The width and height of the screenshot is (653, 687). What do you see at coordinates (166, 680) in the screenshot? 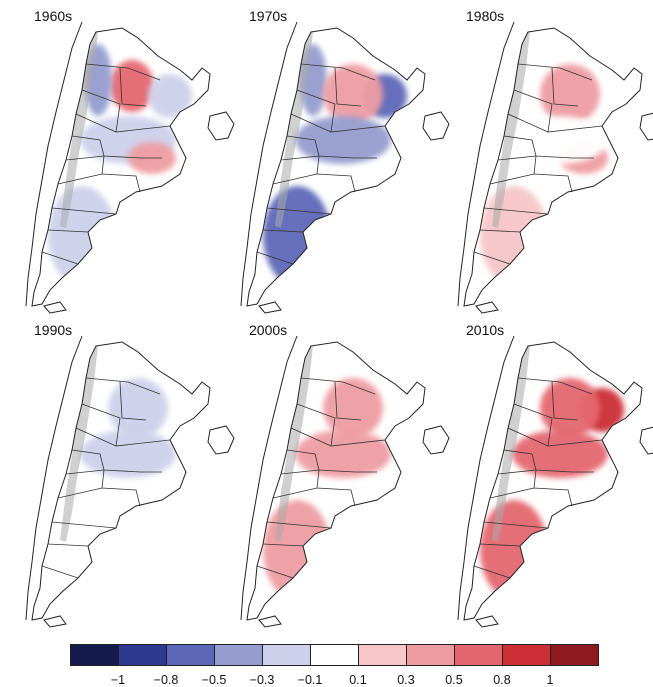
I see `colorbar-tick-label: −0.8` at bounding box center [166, 680].